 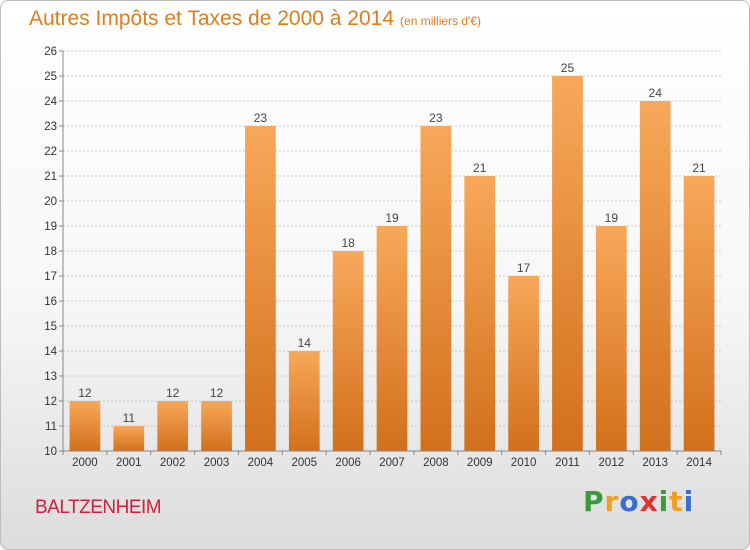 What do you see at coordinates (217, 463) in the screenshot?
I see `x-tick-label: 2003` at bounding box center [217, 463].